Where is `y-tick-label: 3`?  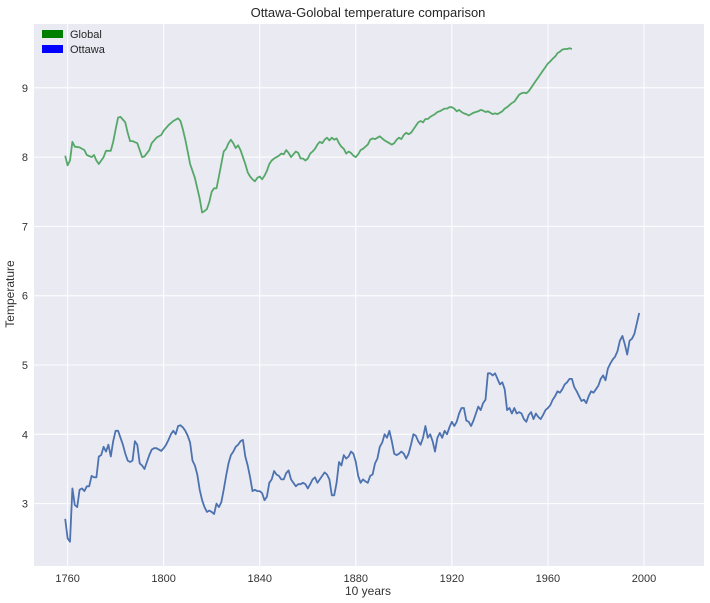 y-tick-label: 3 is located at coordinates (25, 505).